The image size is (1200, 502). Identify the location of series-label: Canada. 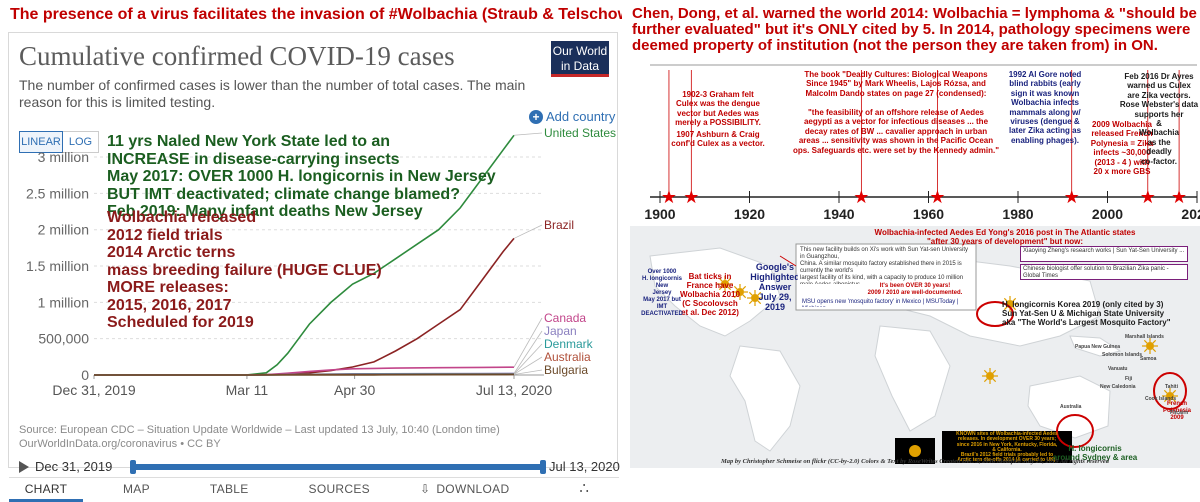
(565, 318).